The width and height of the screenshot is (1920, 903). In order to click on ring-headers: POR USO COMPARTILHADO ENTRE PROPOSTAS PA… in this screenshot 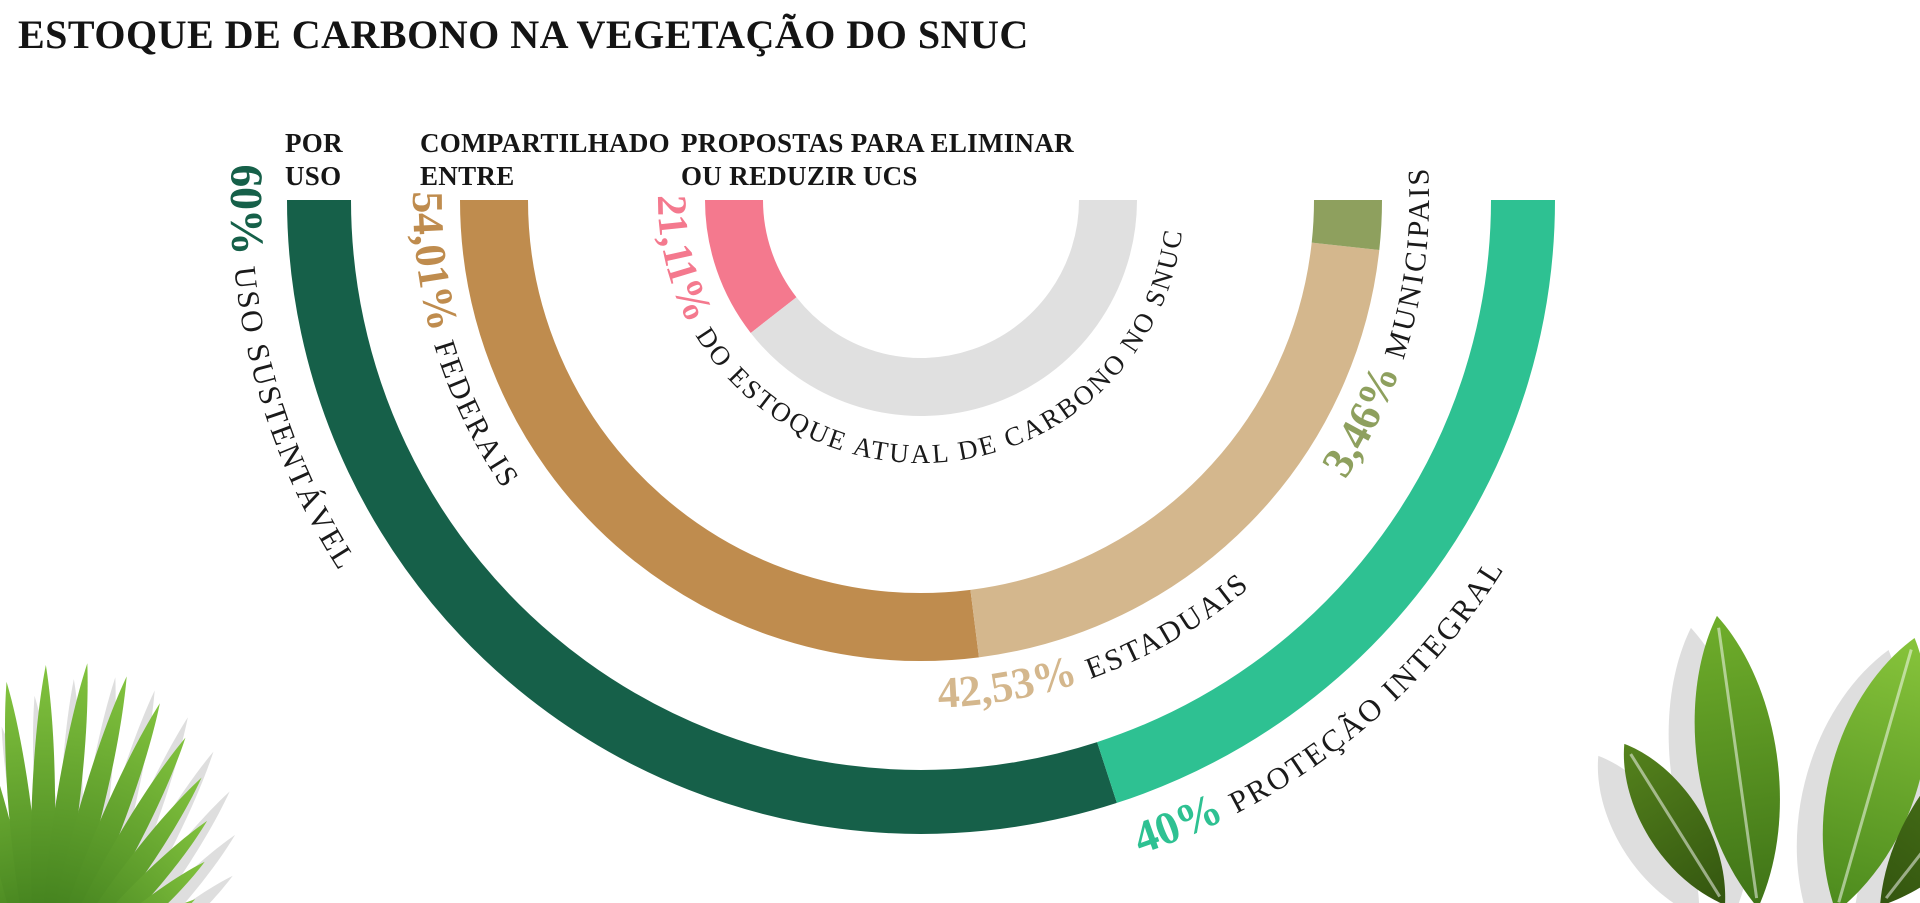, I will do `click(679, 159)`.